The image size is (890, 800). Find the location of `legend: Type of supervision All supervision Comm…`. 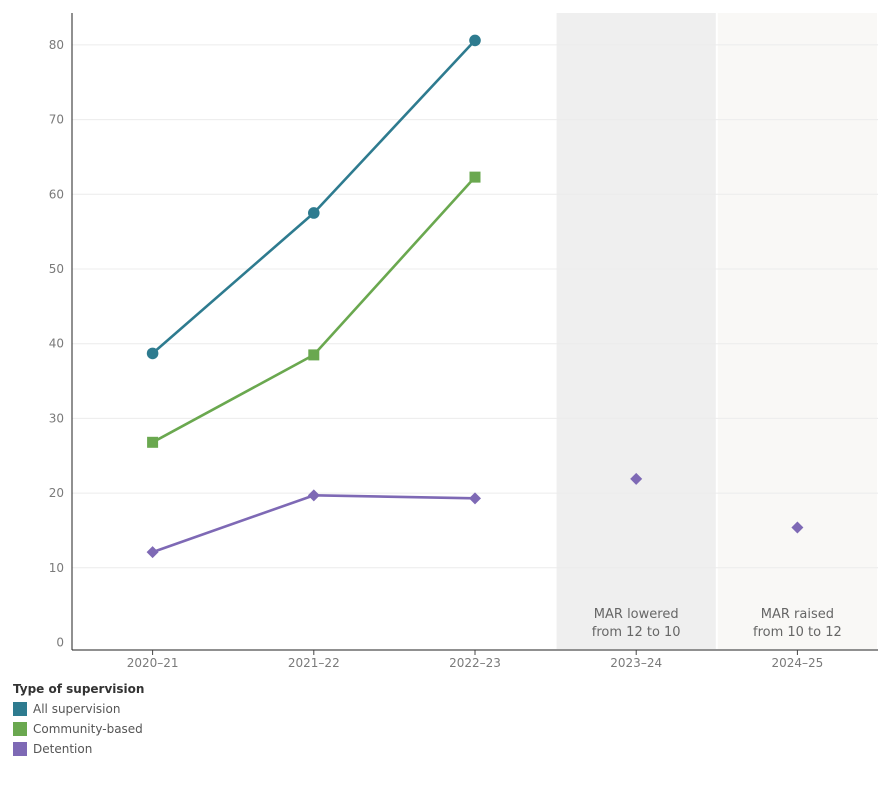

legend: Type of supervision All supervision Comm… is located at coordinates (78, 720).